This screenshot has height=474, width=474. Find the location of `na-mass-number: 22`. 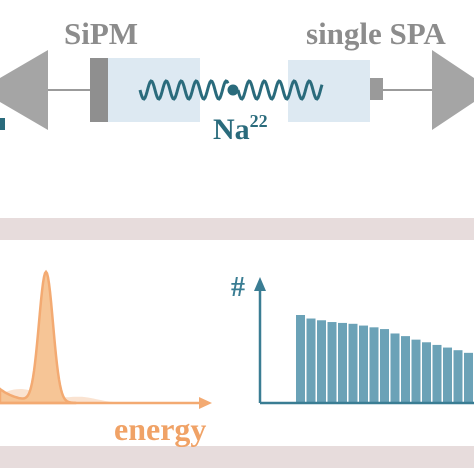

na-mass-number: 22 is located at coordinates (258, 121).